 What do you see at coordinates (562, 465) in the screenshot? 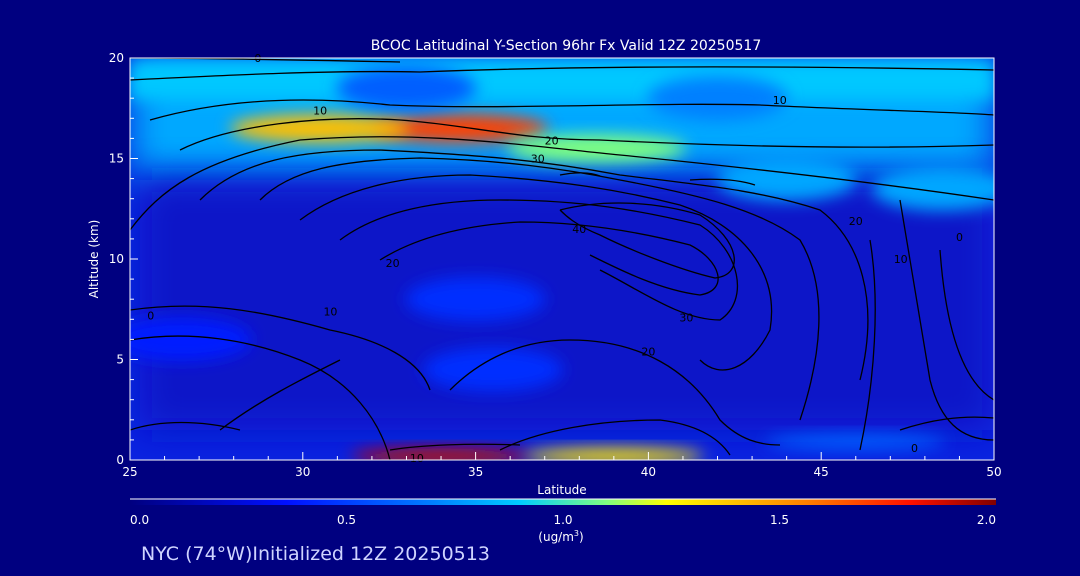
I see `x-axis: 25 30 35 40 45 50` at bounding box center [562, 465].